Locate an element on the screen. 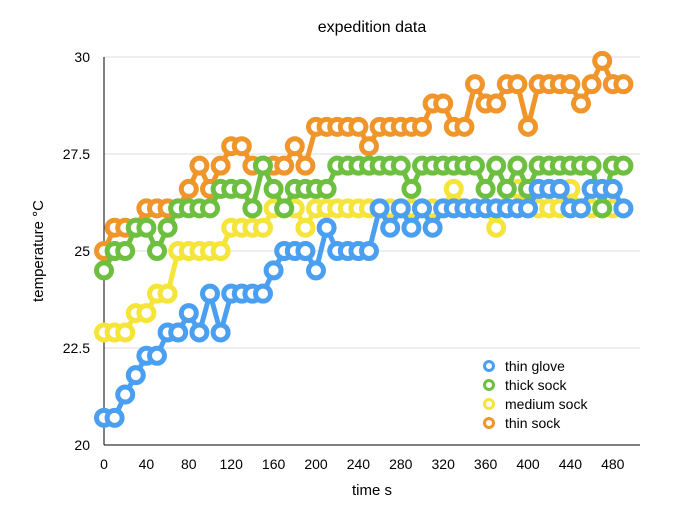  legend-label: thin glove is located at coordinates (535, 366).